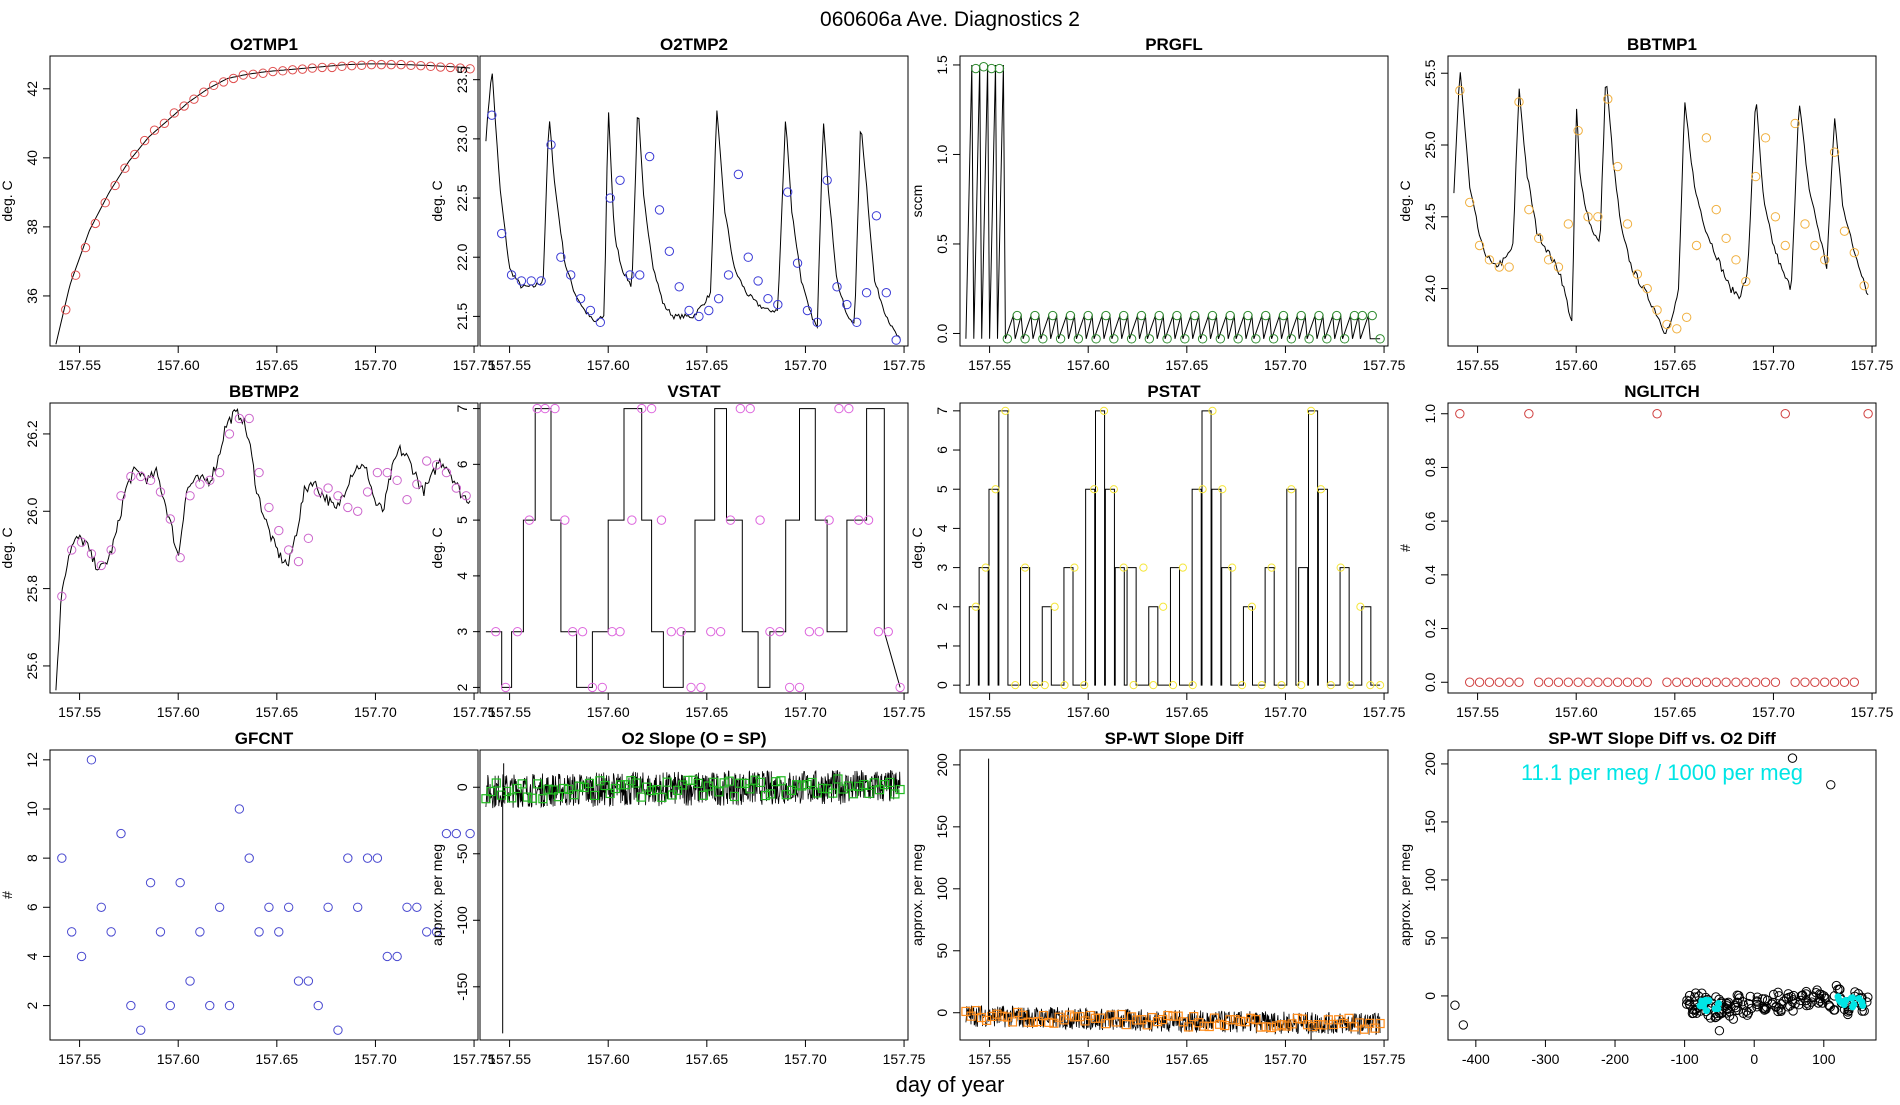 The height and width of the screenshot is (1105, 1900). I want to click on panel-4-y-tick-label: 25.5, so click(1430, 72).